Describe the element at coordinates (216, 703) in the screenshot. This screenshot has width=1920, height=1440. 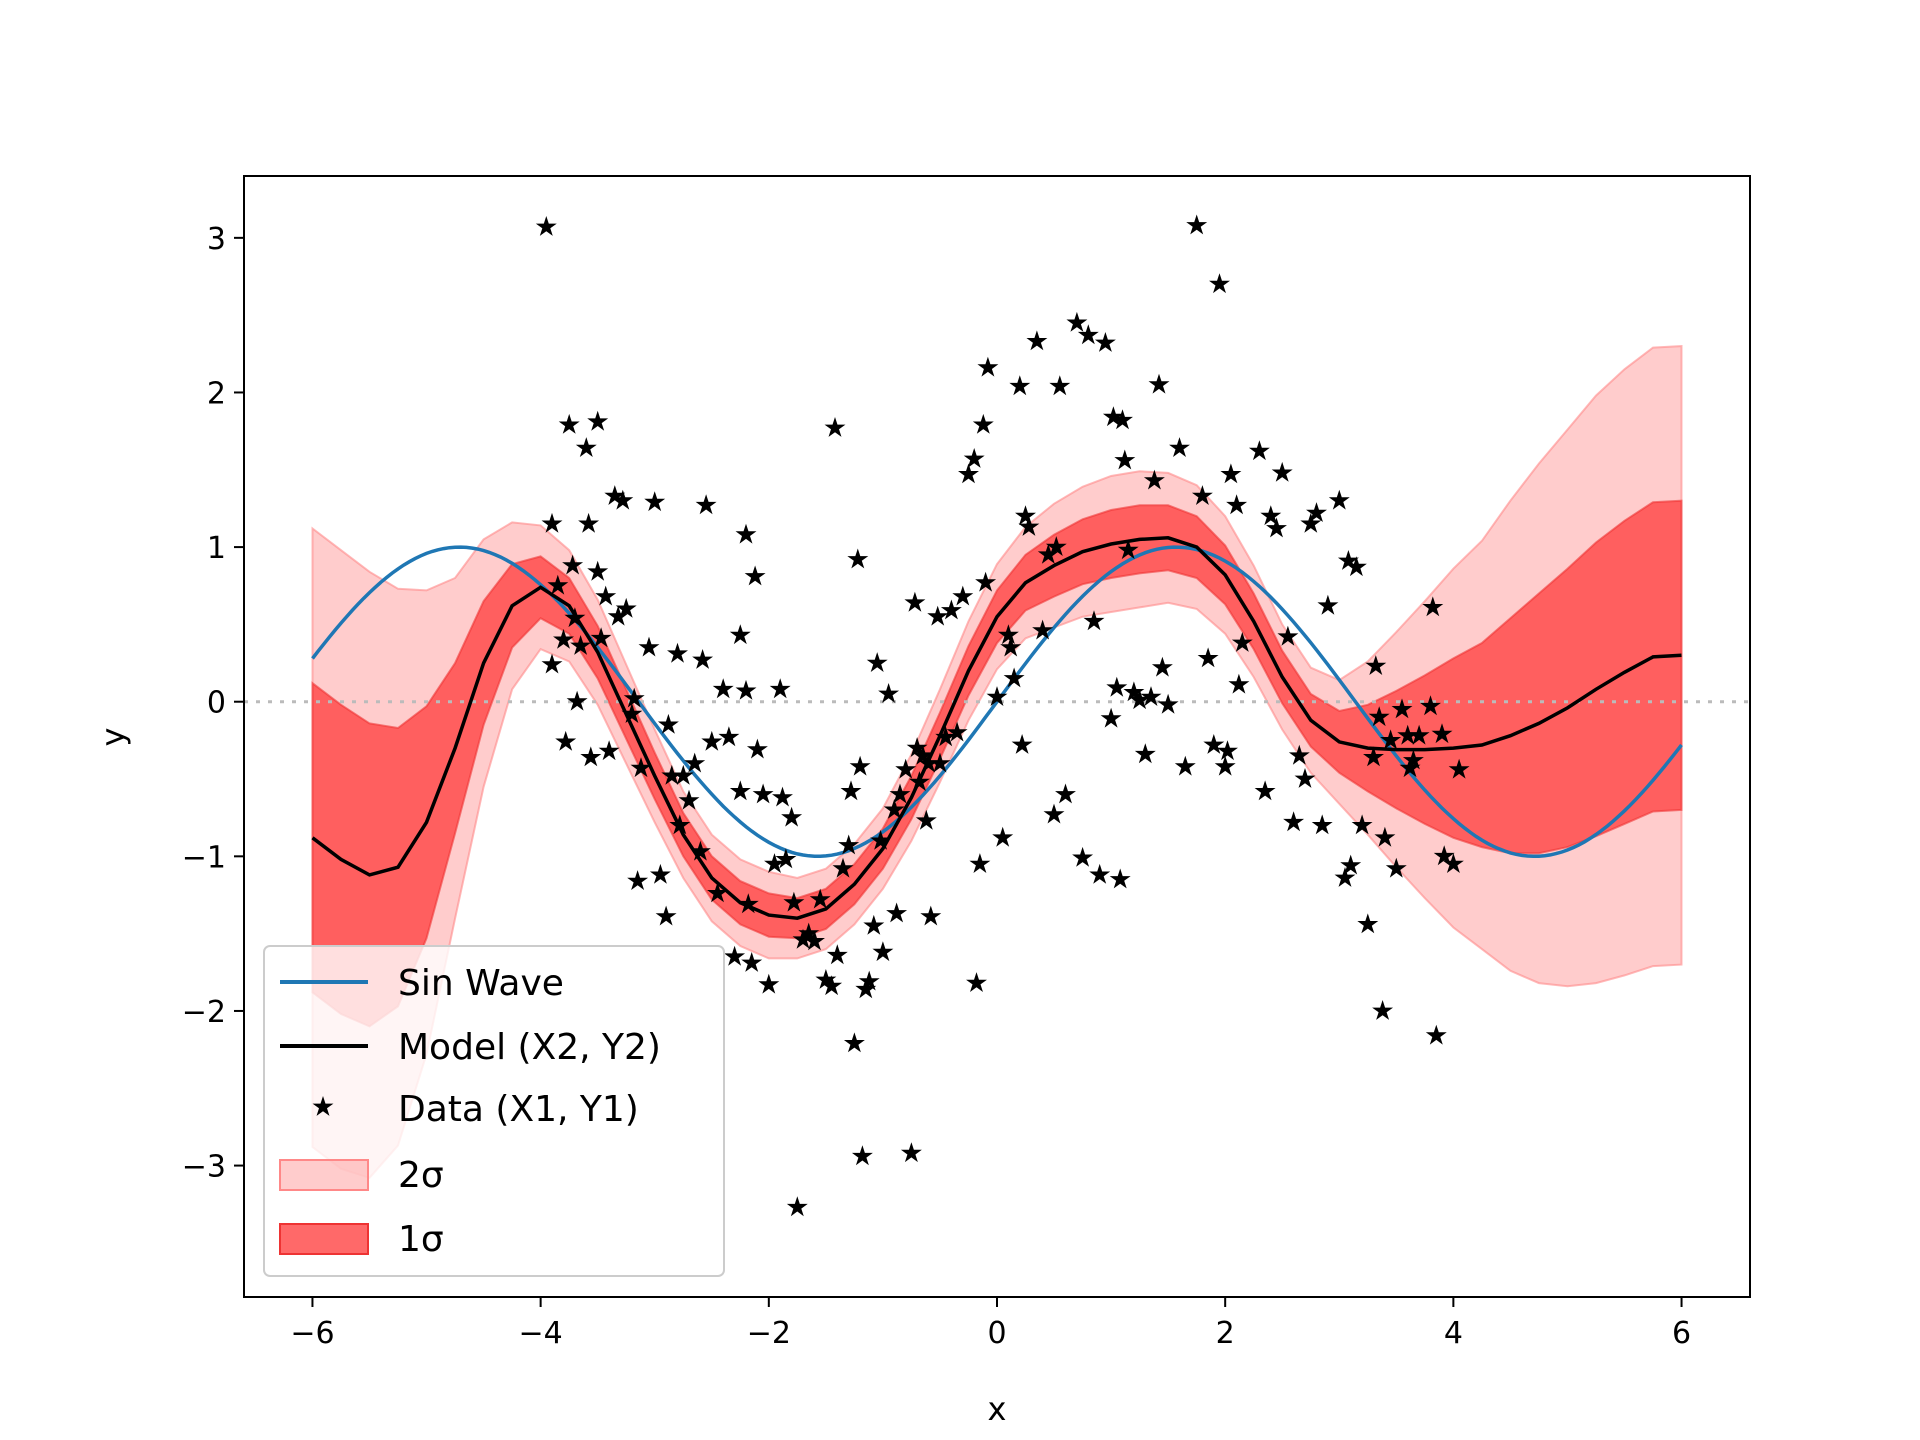
I see `y-tick-label: 0` at that location.